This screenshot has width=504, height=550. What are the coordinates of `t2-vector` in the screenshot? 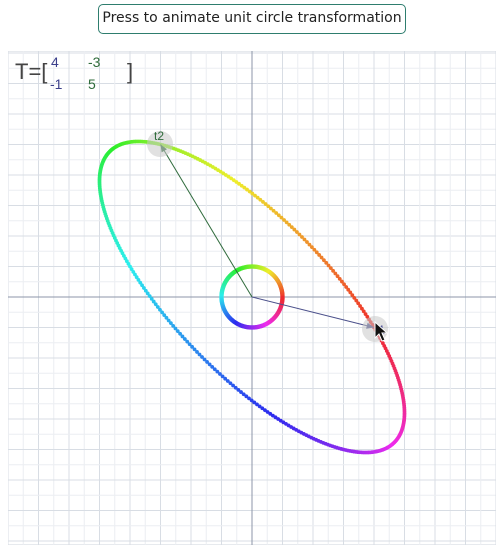 It's located at (206, 221).